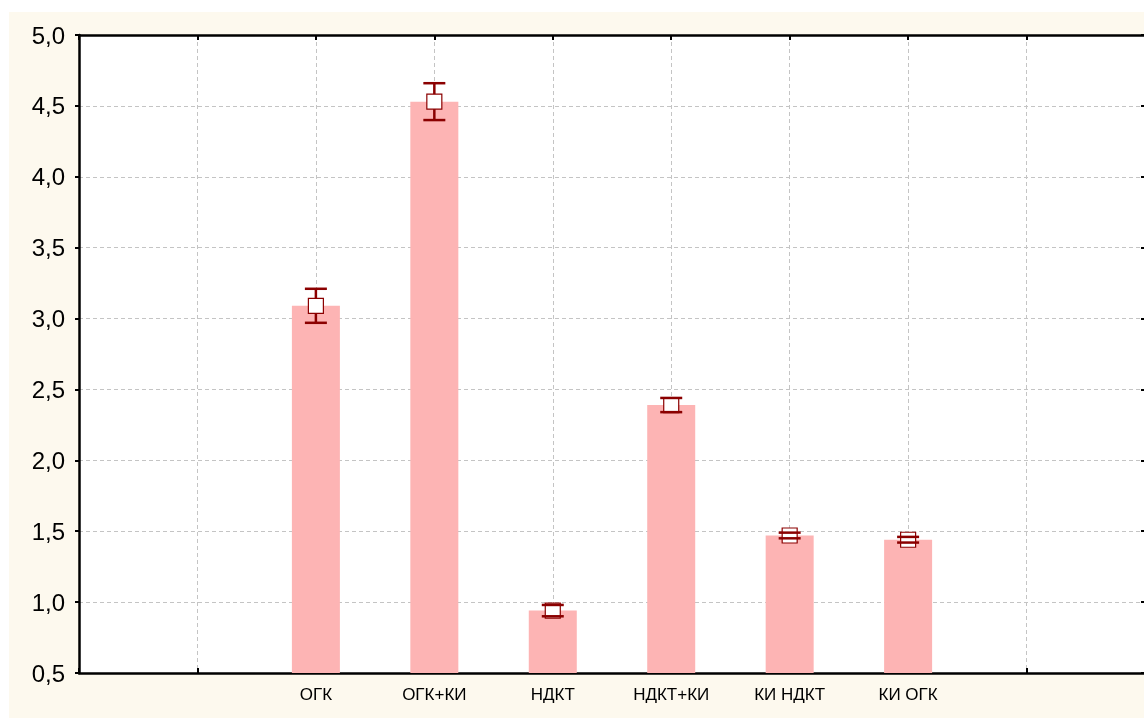 Image resolution: width=1144 pixels, height=720 pixels. Describe the element at coordinates (48, 460) in the screenshot. I see `y-tick-label: 2,0` at that location.